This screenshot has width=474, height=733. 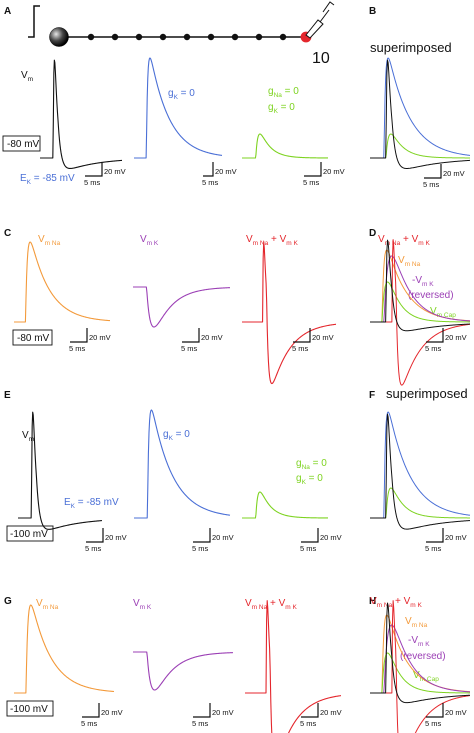 What do you see at coordinates (272, 240) in the screenshot?
I see `sum-label-c: Vm Na + Vm K` at bounding box center [272, 240].